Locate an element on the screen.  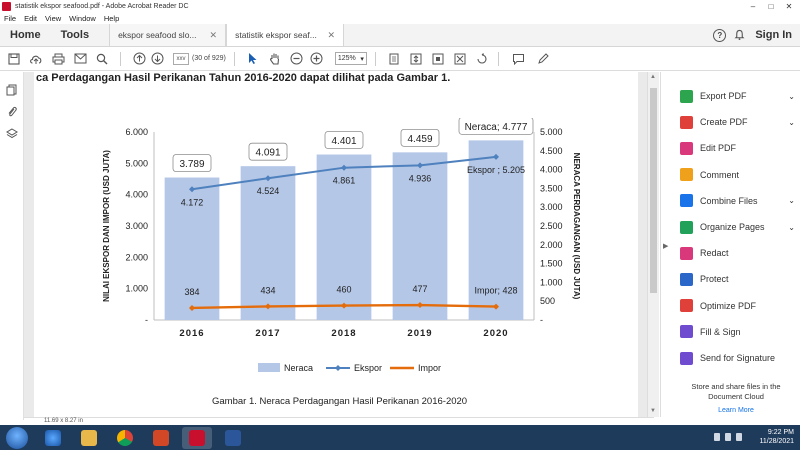
neraca-data-label: 4.459 is located at coordinates (419, 139).